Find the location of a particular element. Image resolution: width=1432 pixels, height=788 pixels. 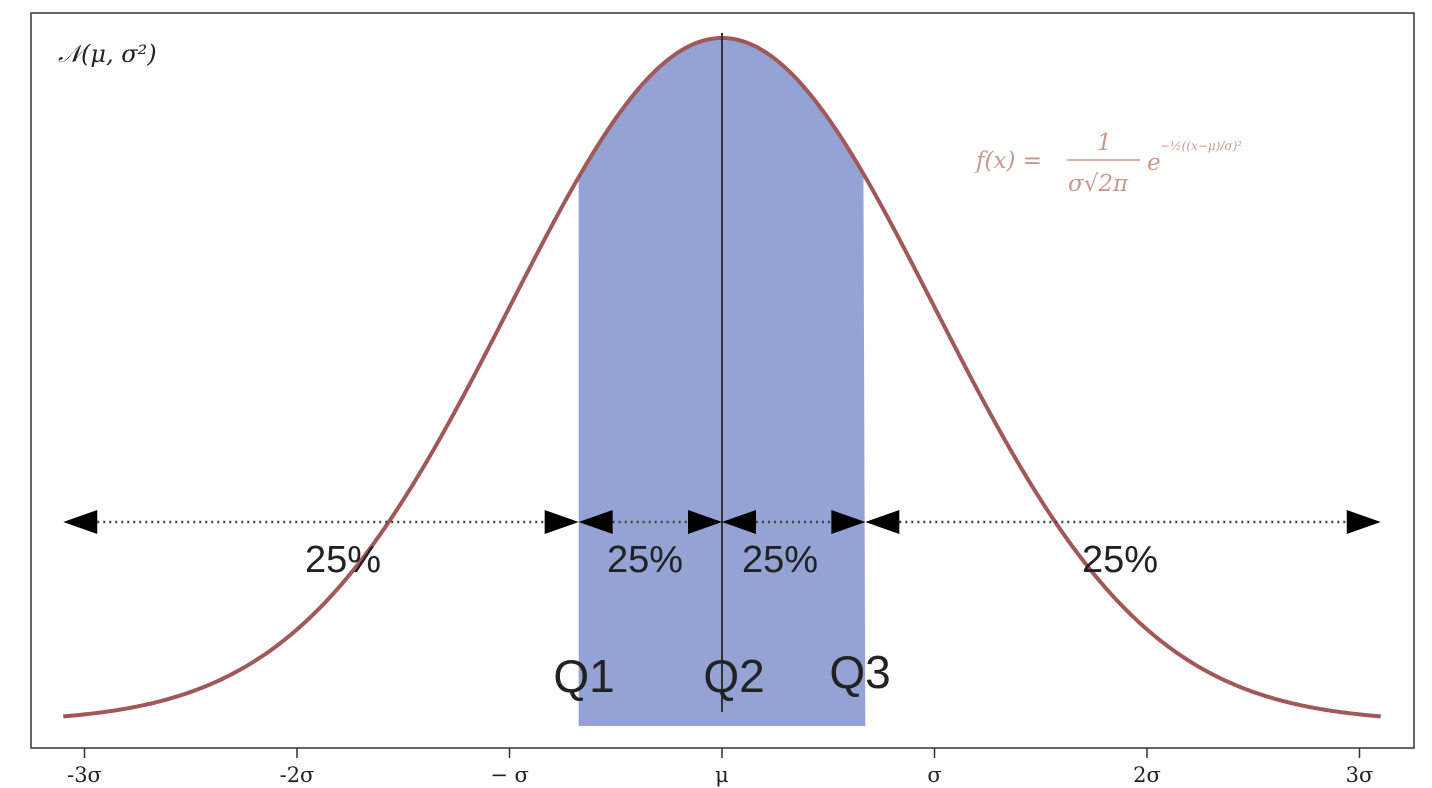

segment-percent-labels: 25% 25% 25% 25% is located at coordinates (731, 560).